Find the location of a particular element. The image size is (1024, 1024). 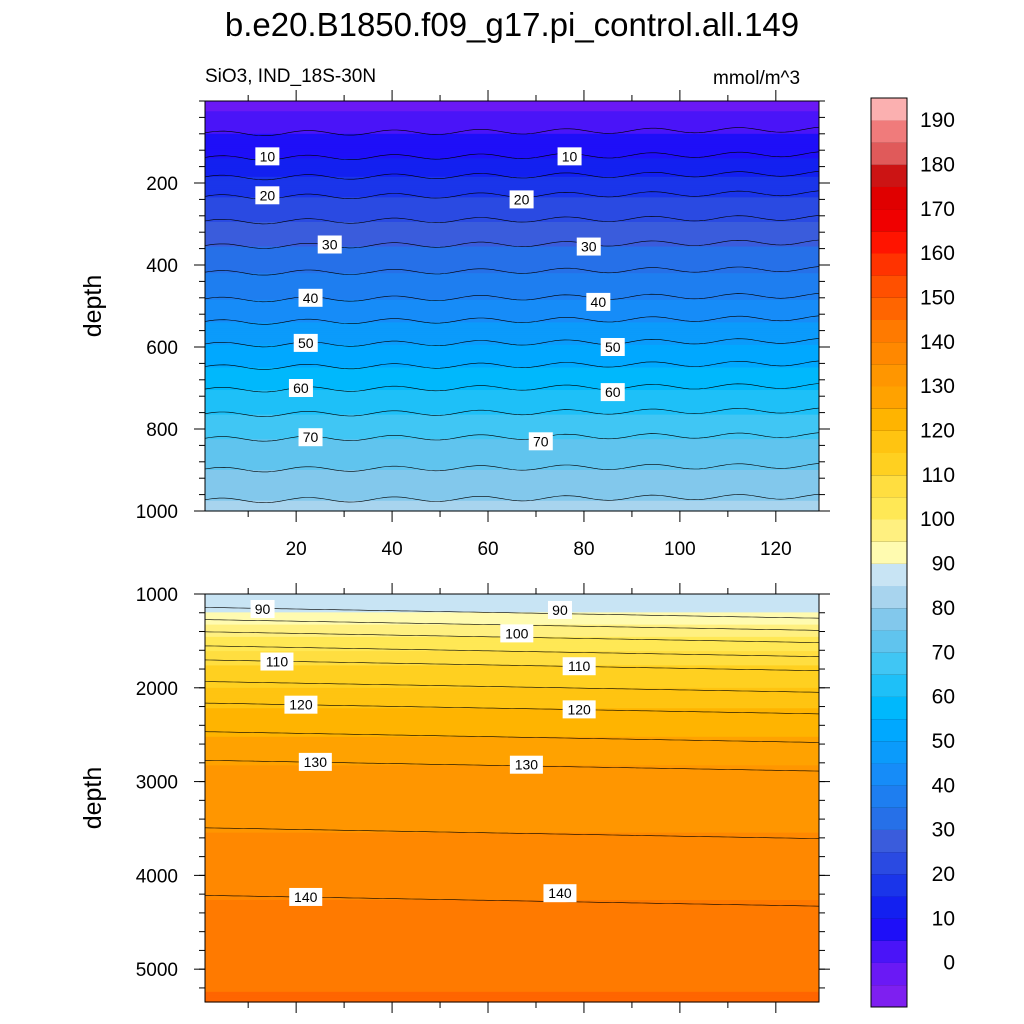

colorbar-label: 140 is located at coordinates (937, 342).